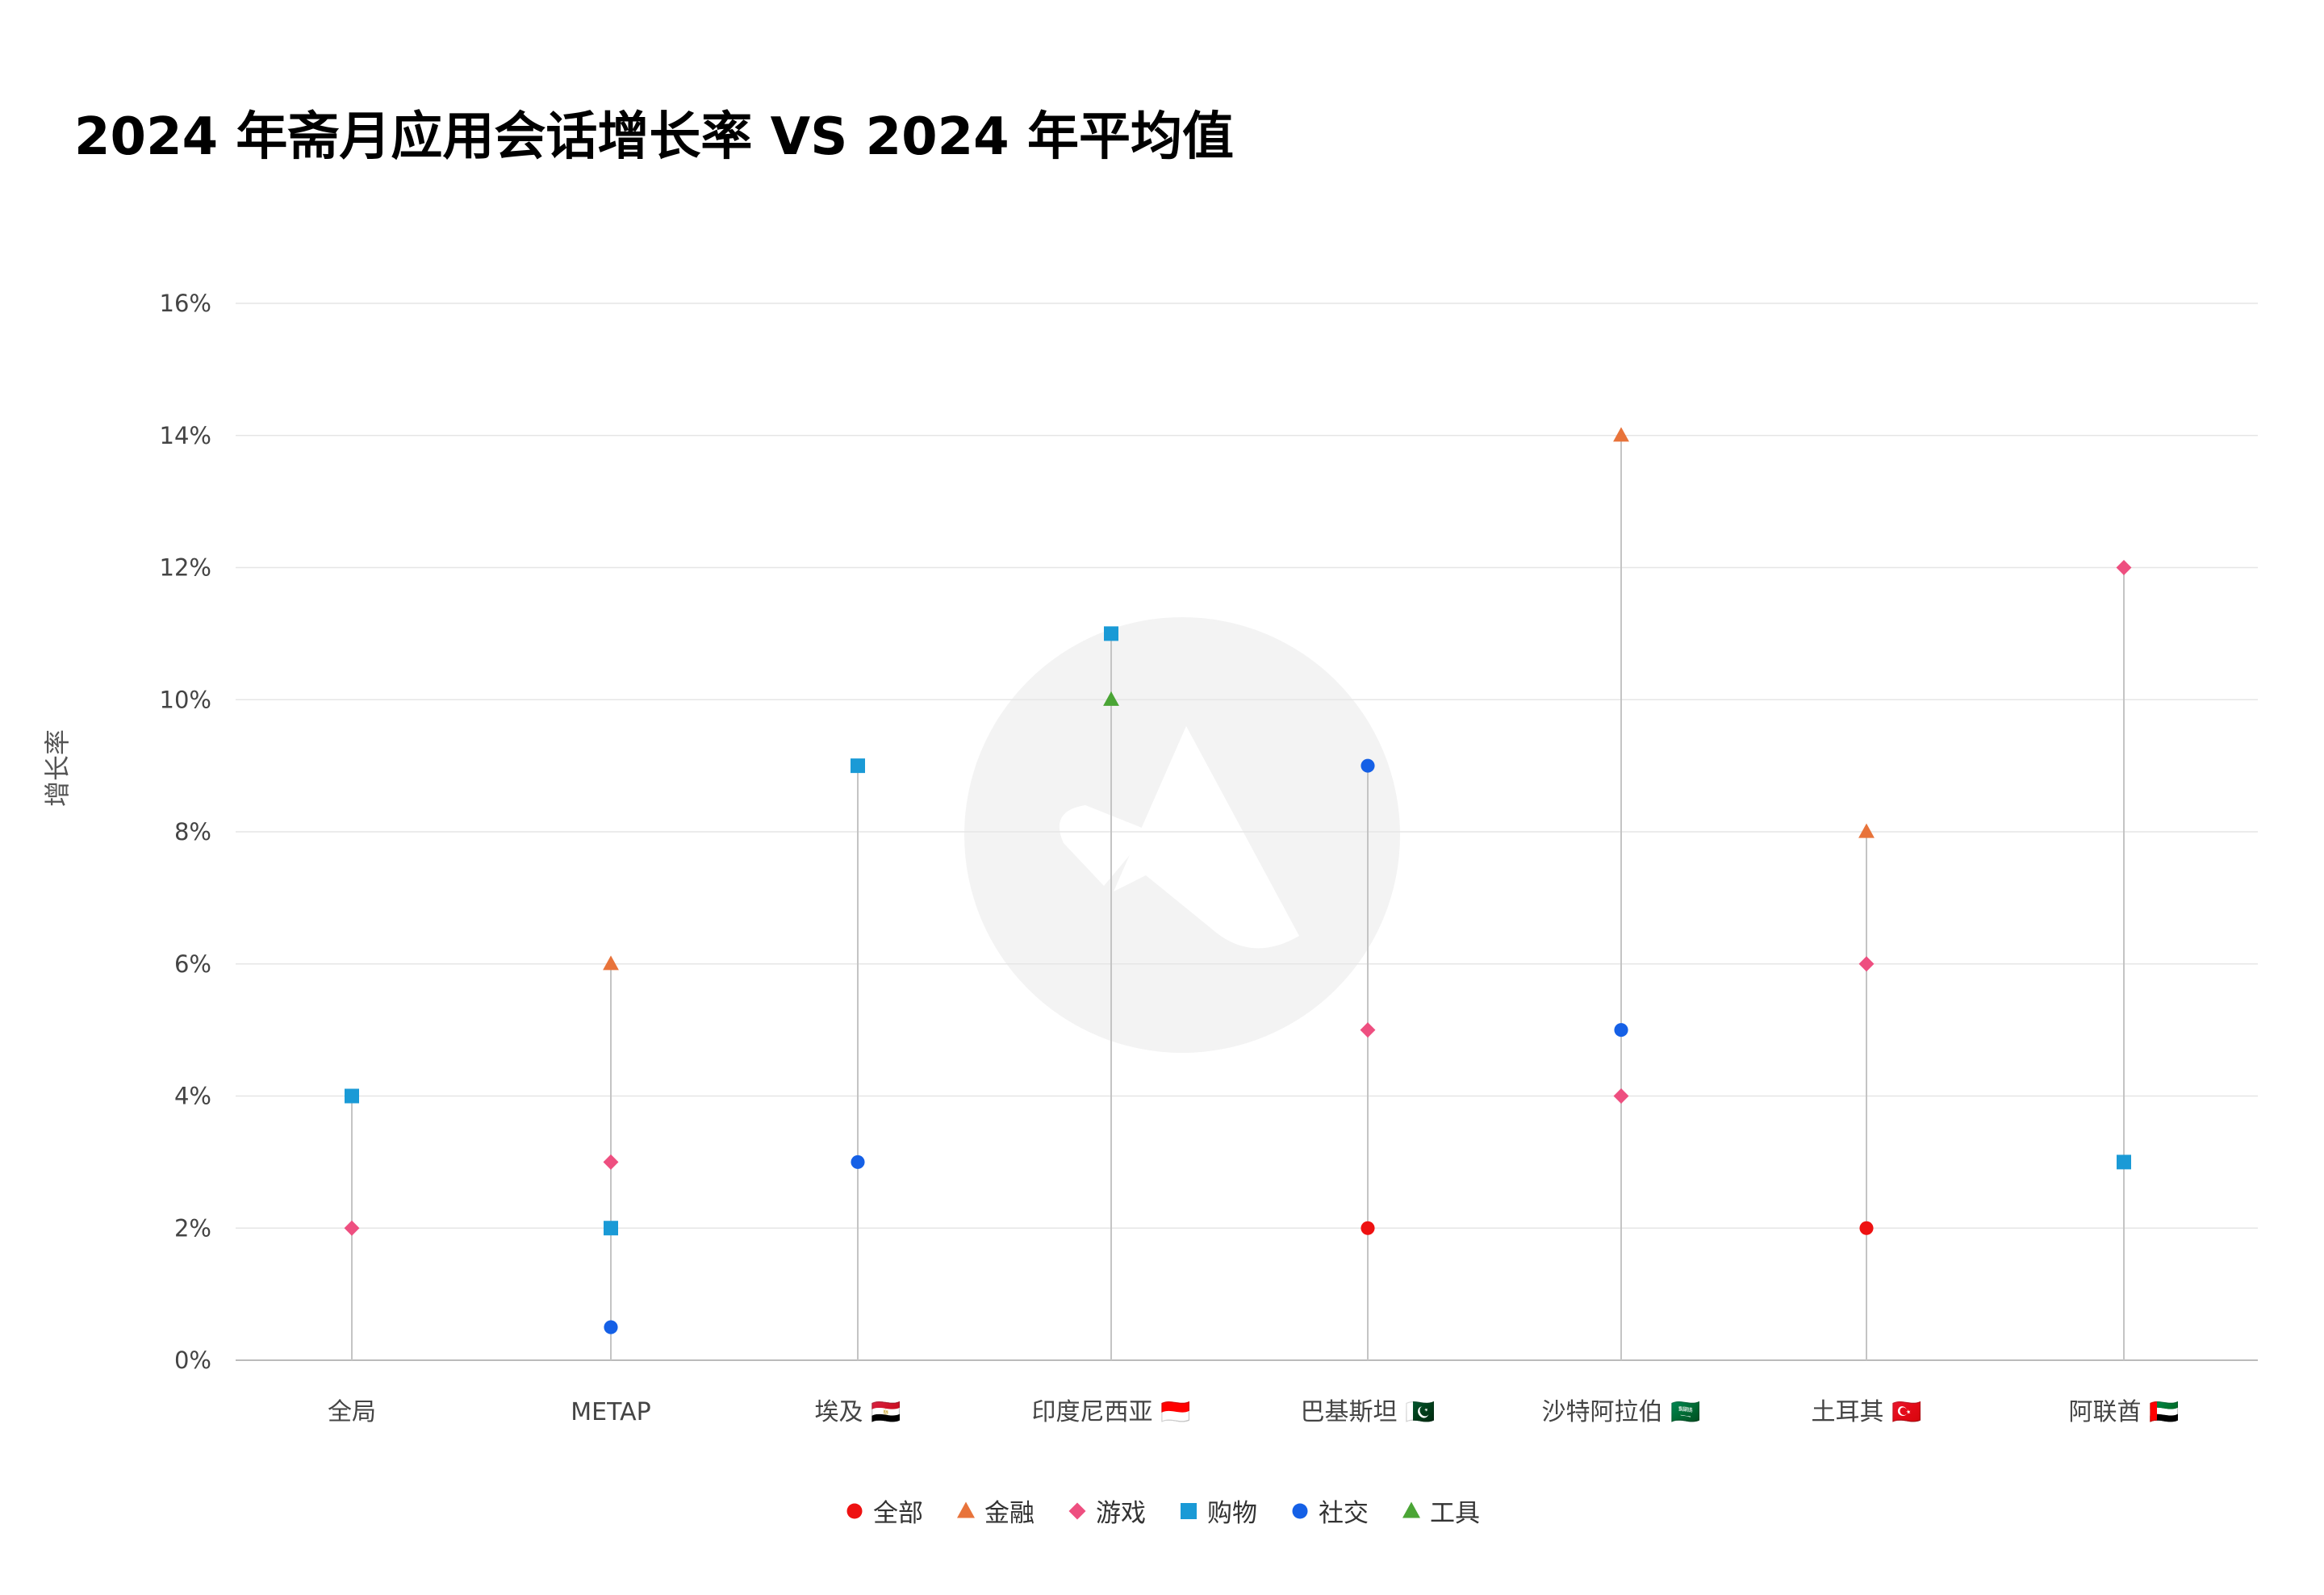 This screenshot has height=1595, width=2324. I want to click on x-tick-label: 沙特阿拉伯 🇸🇦, so click(1622, 1412).